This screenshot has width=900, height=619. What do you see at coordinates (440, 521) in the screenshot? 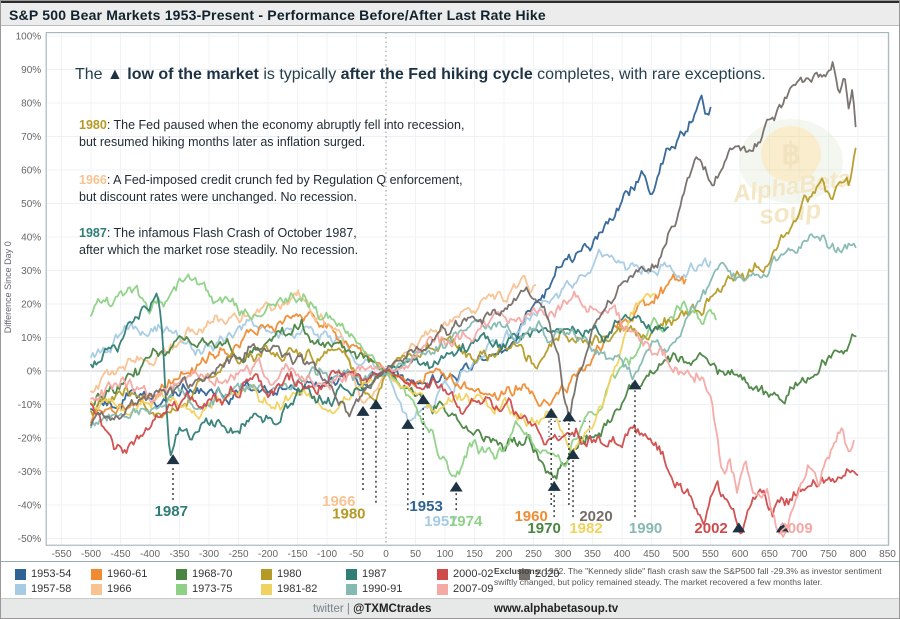
I see `year-label-1957: 1957` at bounding box center [440, 521].